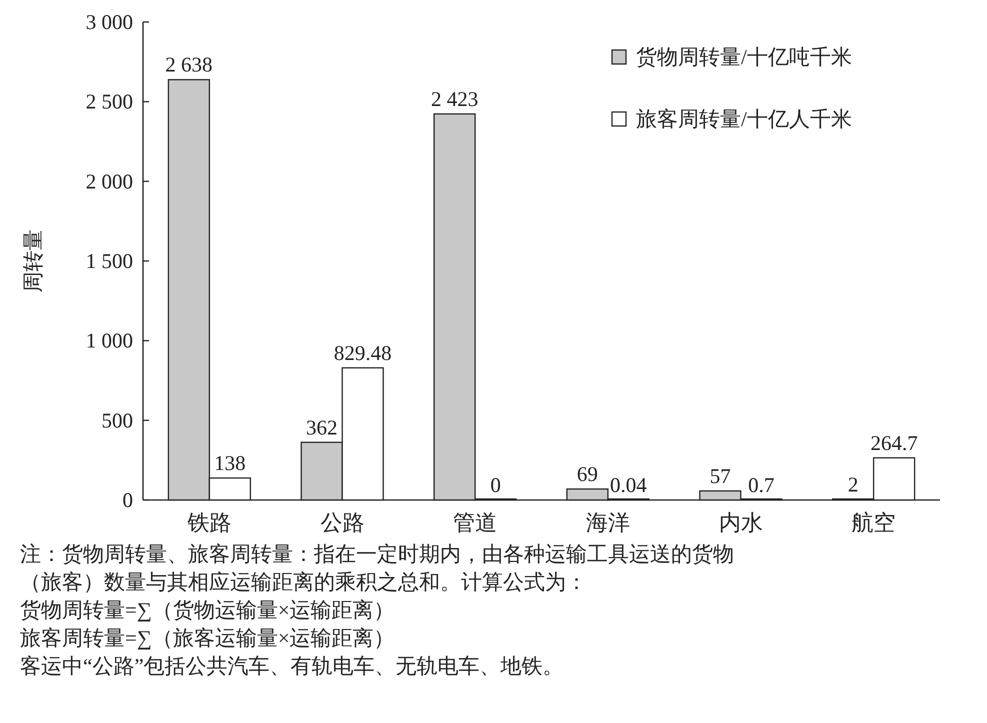  Describe the element at coordinates (109, 181) in the screenshot. I see `y-tick-label: 2 000` at that location.